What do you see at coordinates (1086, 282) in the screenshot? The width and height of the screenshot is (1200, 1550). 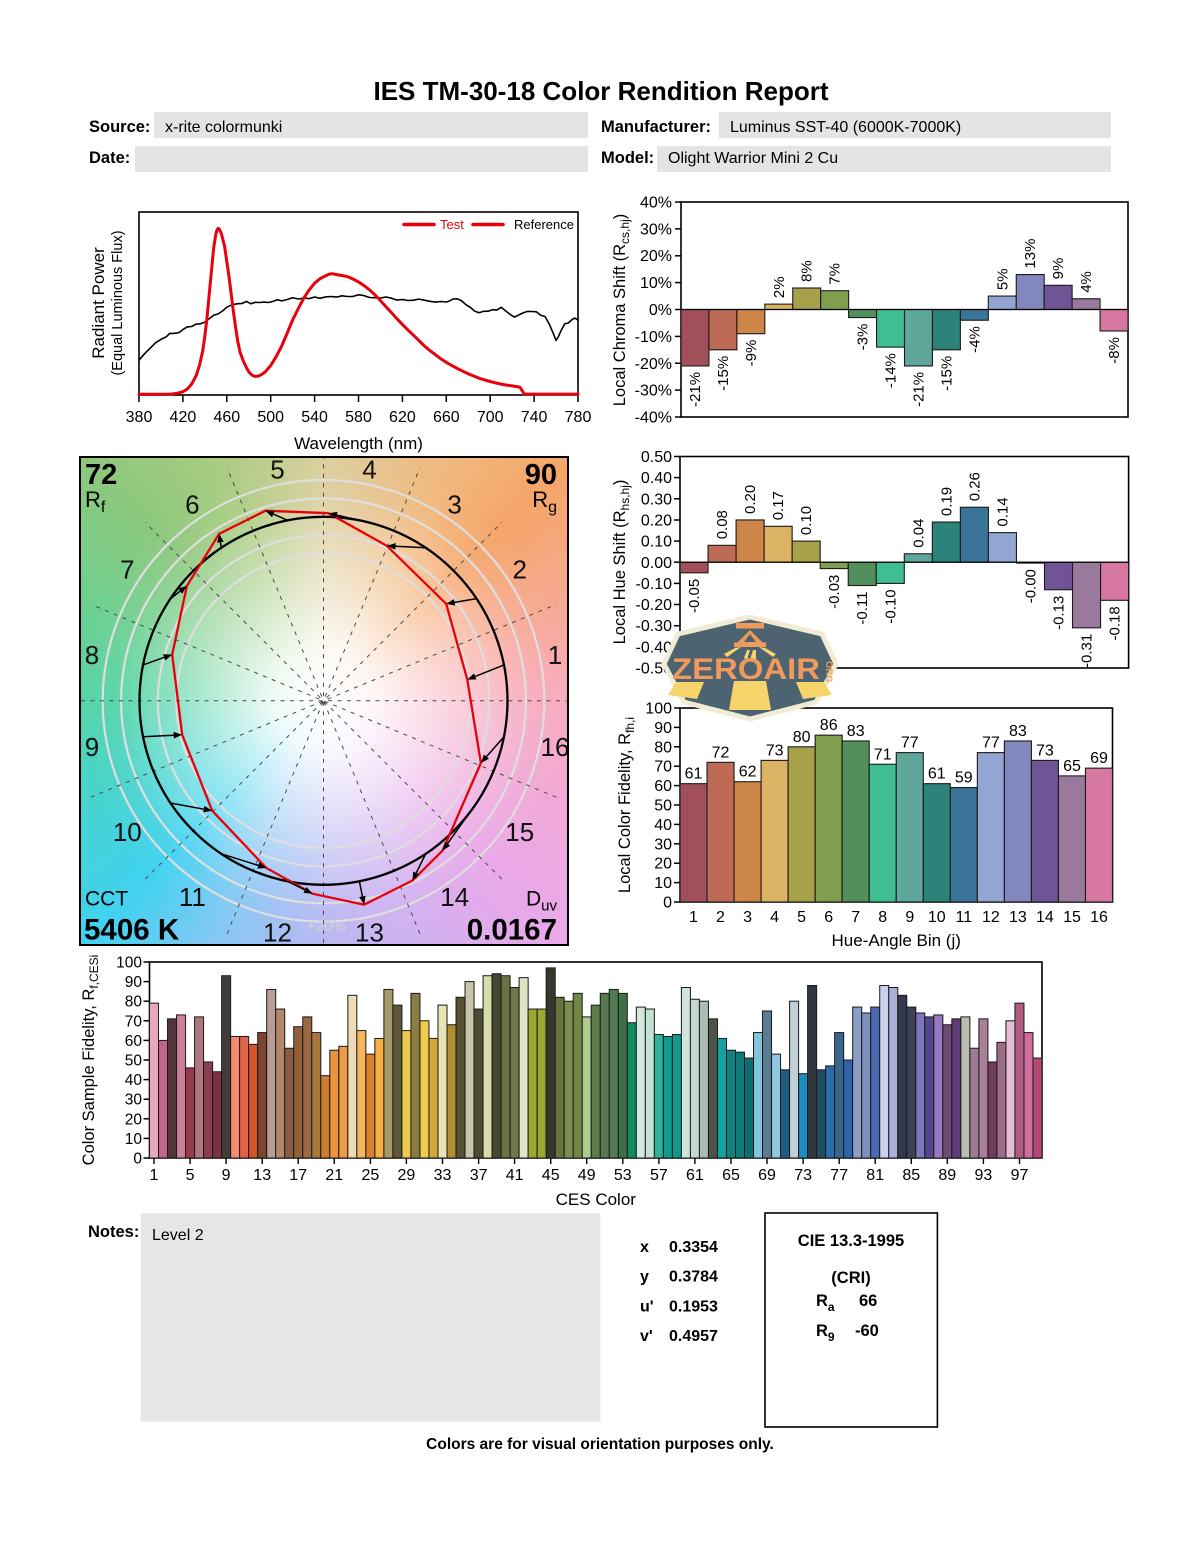 I see `svg-text: 4%` at bounding box center [1086, 282].